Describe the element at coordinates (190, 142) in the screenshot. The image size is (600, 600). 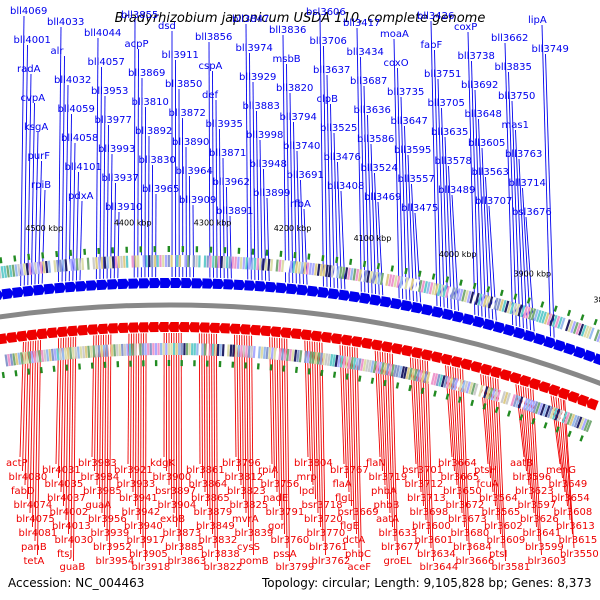
I see `forward-gene-label: bll3890` at that location.